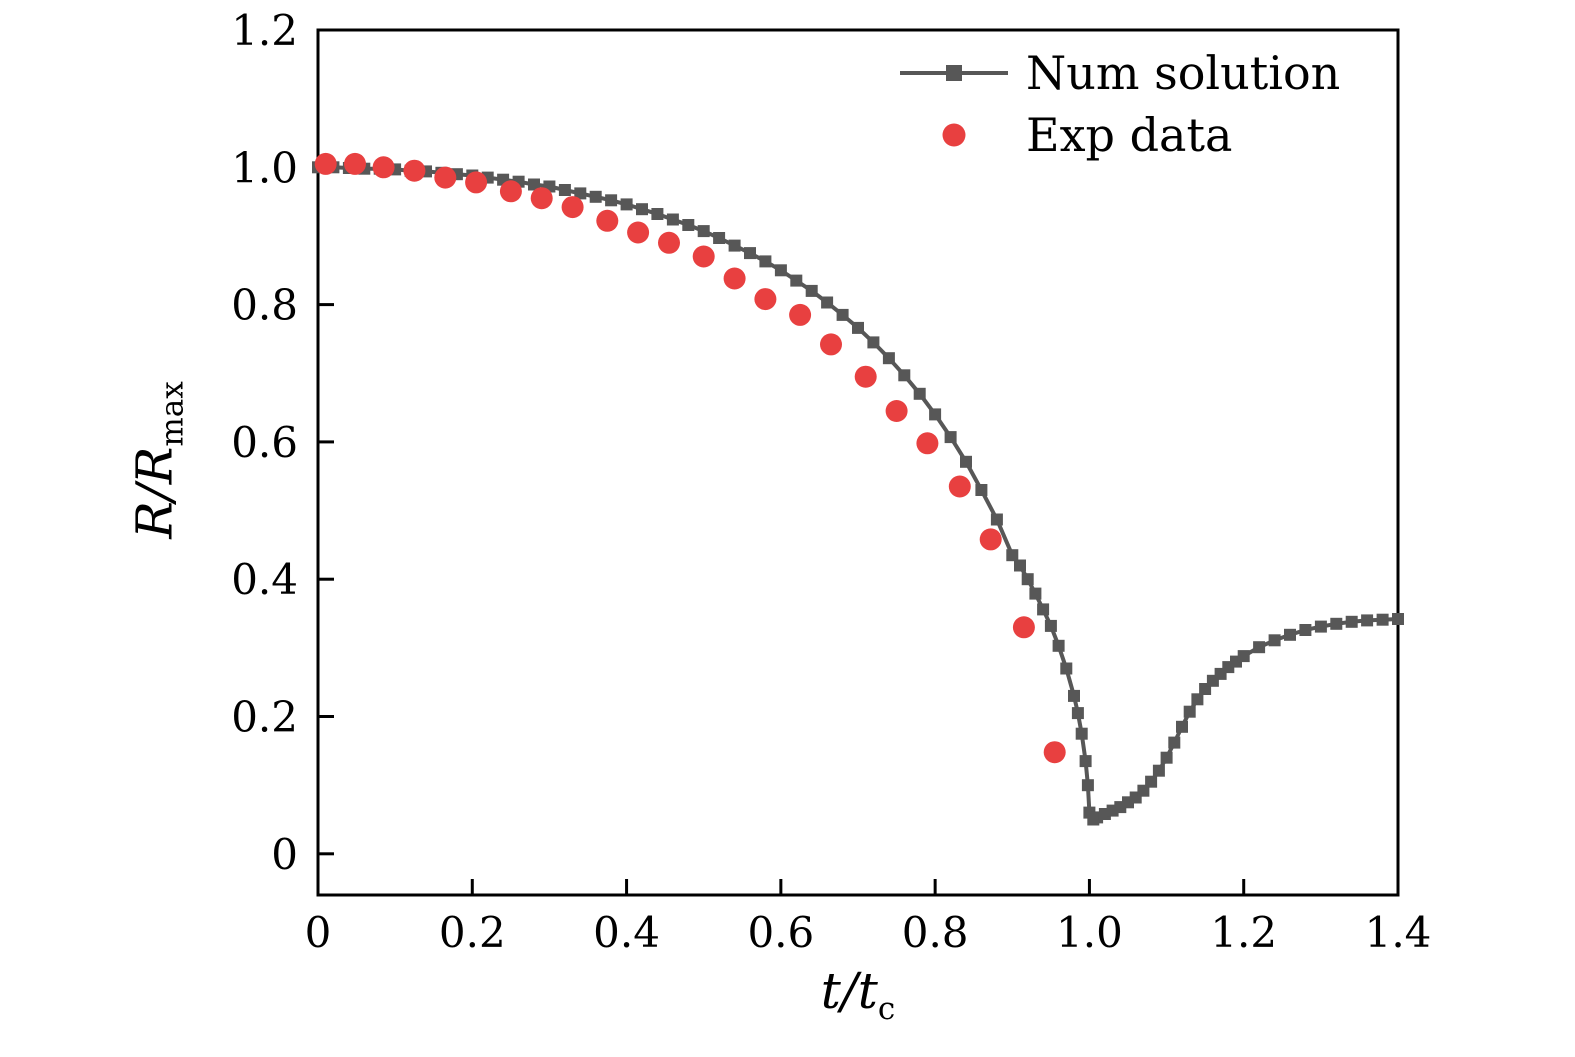 This screenshot has width=1575, height=1057. What do you see at coordinates (1243, 932) in the screenshot?
I see `x-tick-label: 1.2` at bounding box center [1243, 932].